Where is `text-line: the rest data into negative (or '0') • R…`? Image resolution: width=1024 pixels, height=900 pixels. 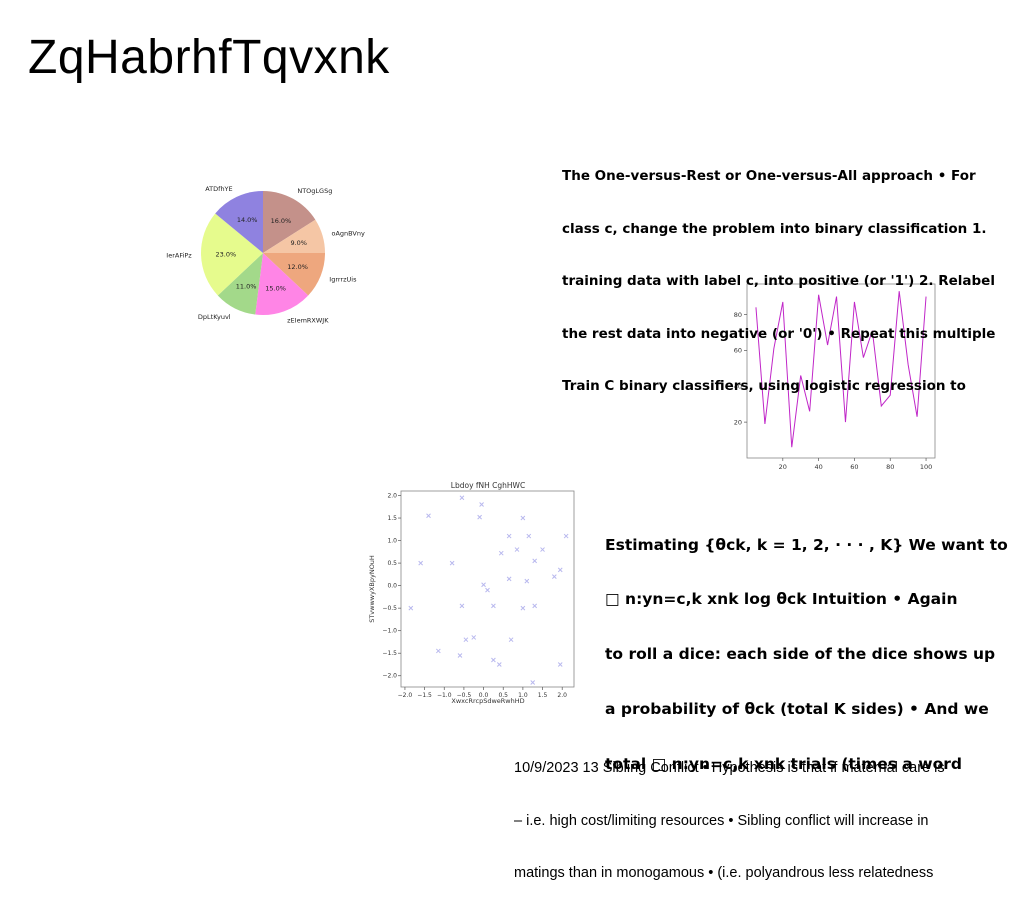
text-line: the rest data into negative (or '0') • R… is located at coordinates (779, 333).